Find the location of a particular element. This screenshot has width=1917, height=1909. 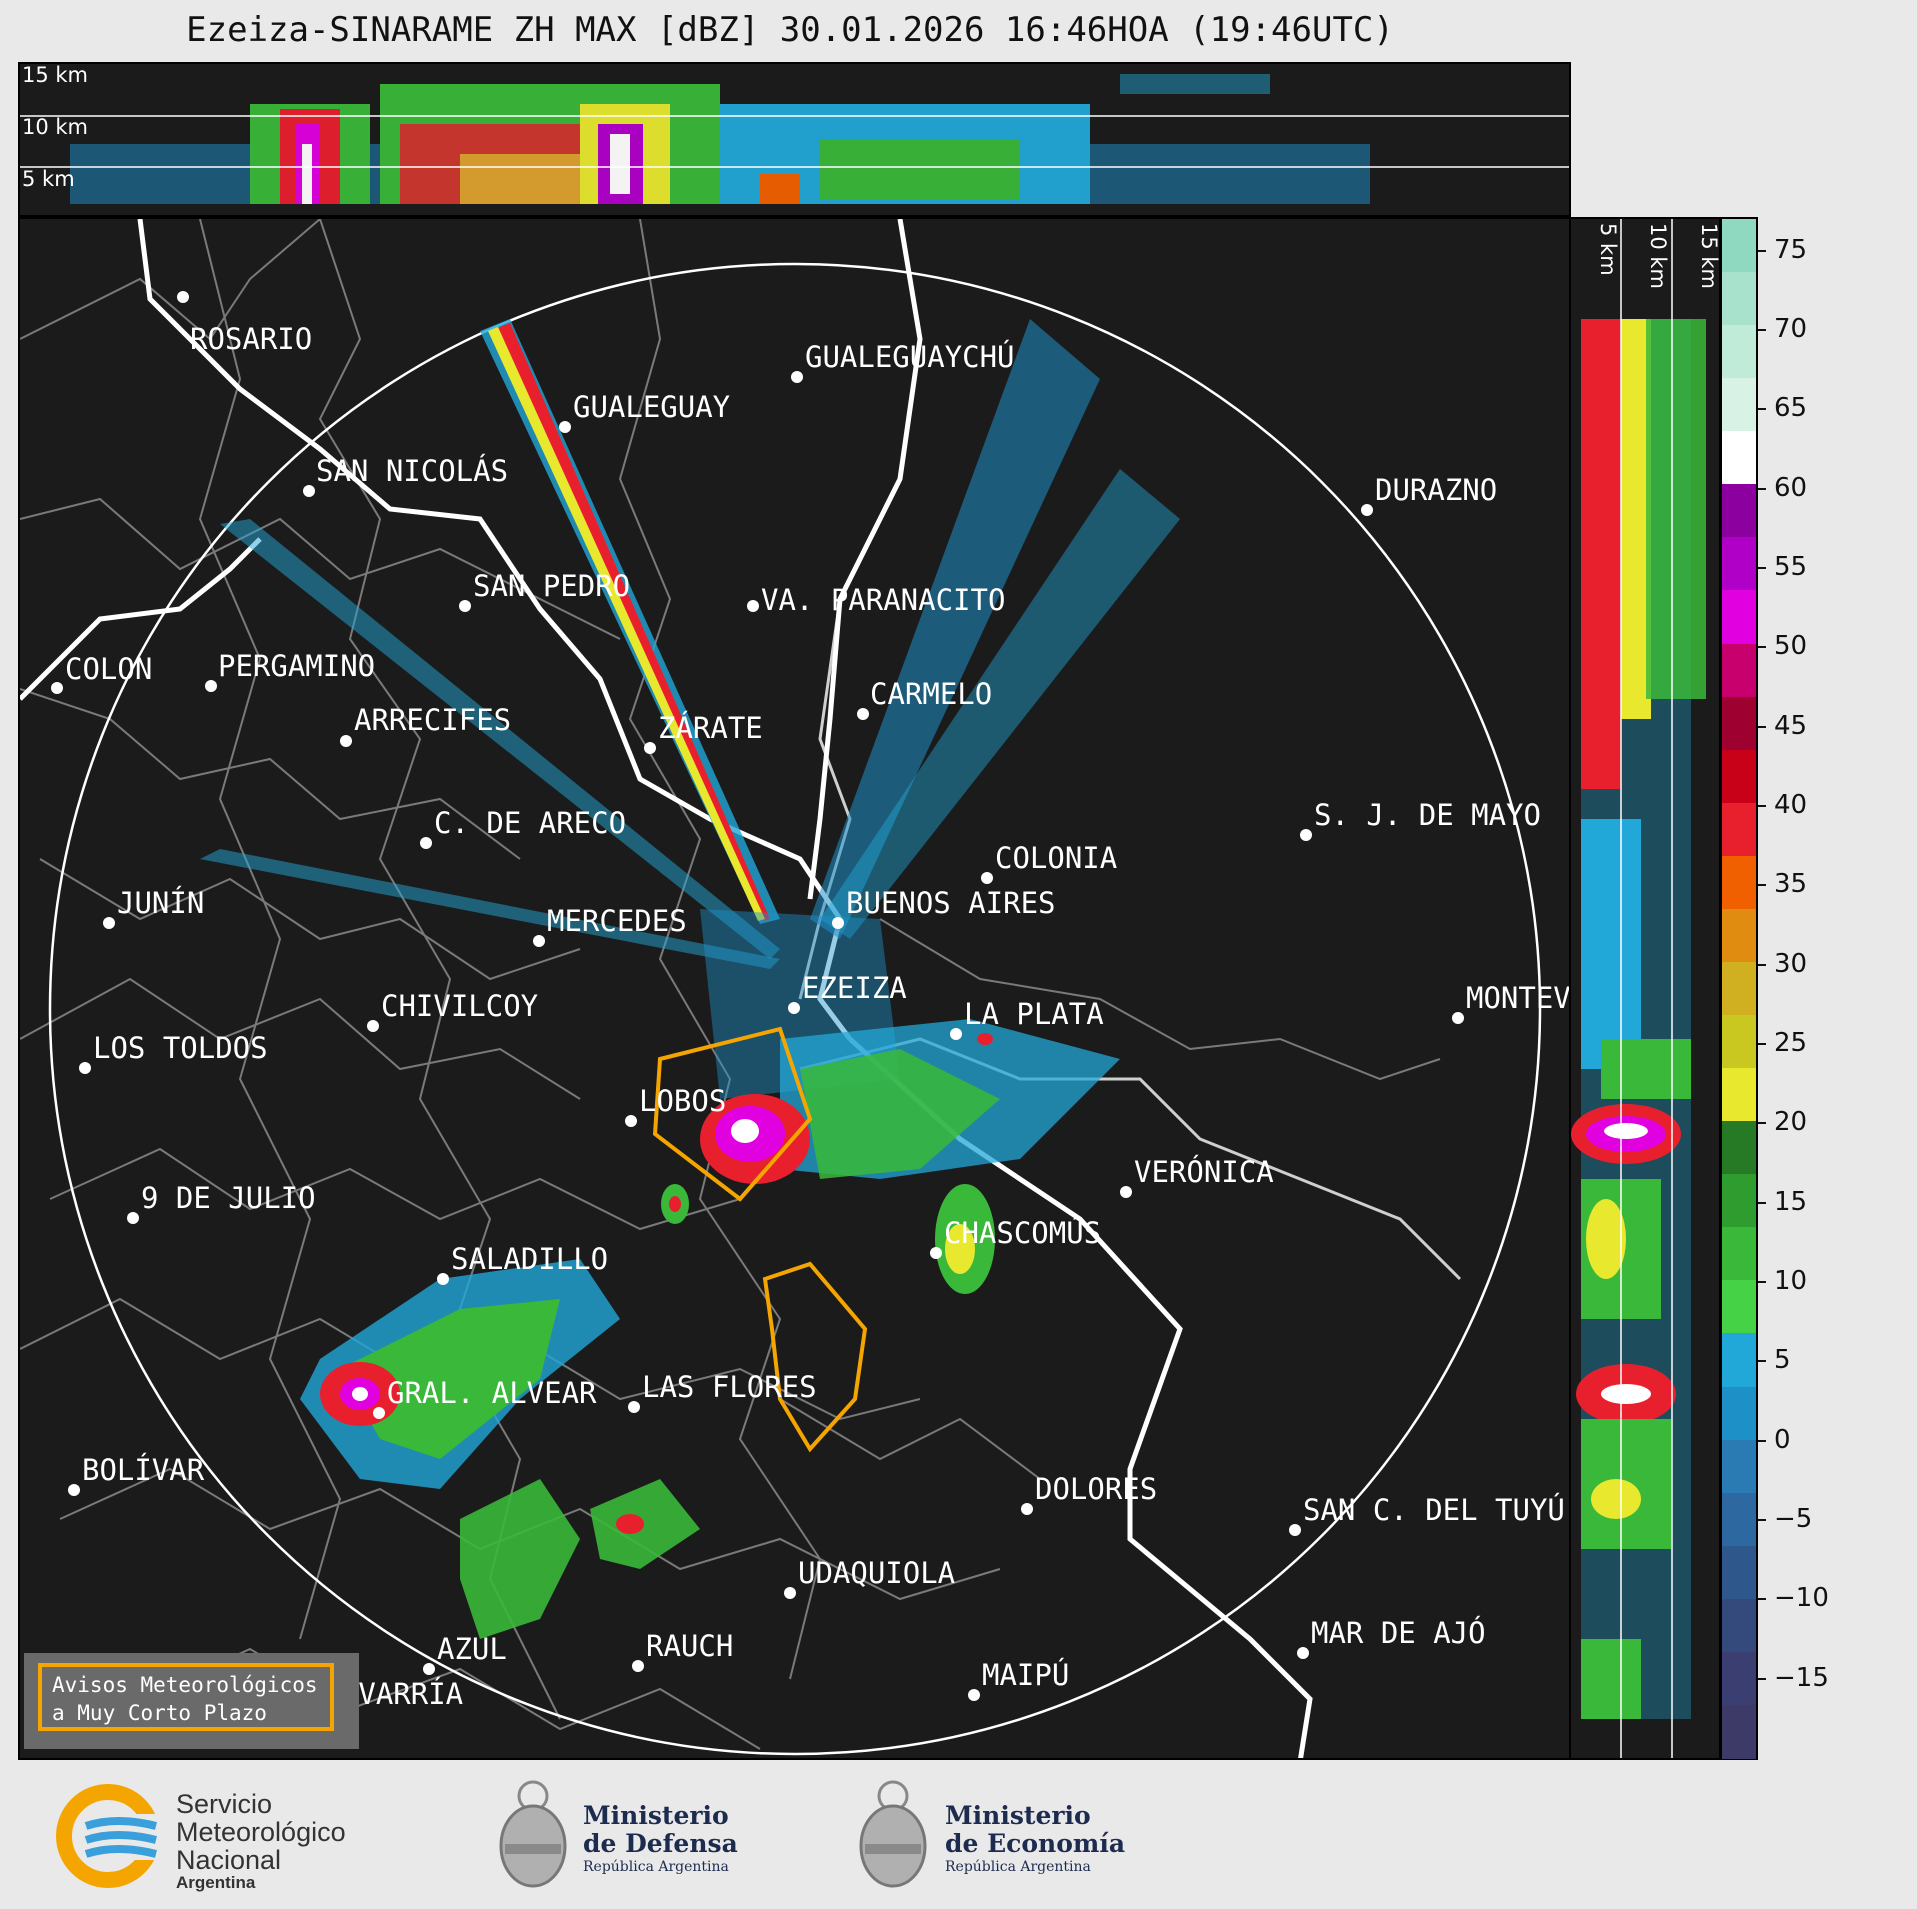

city-label-chivilcoy: CHIVILCOY is located at coordinates (459, 1006).